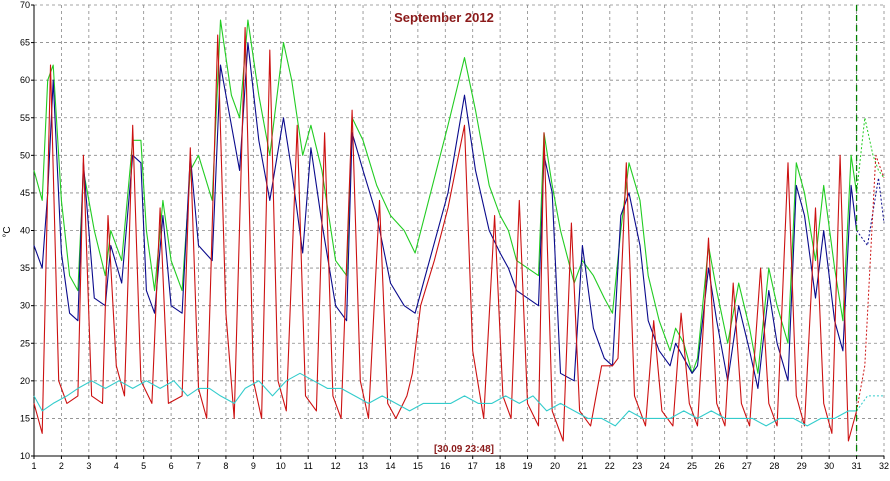 The image size is (890, 481). Describe the element at coordinates (25, 80) in the screenshot. I see `y-tick-label: 60` at that location.